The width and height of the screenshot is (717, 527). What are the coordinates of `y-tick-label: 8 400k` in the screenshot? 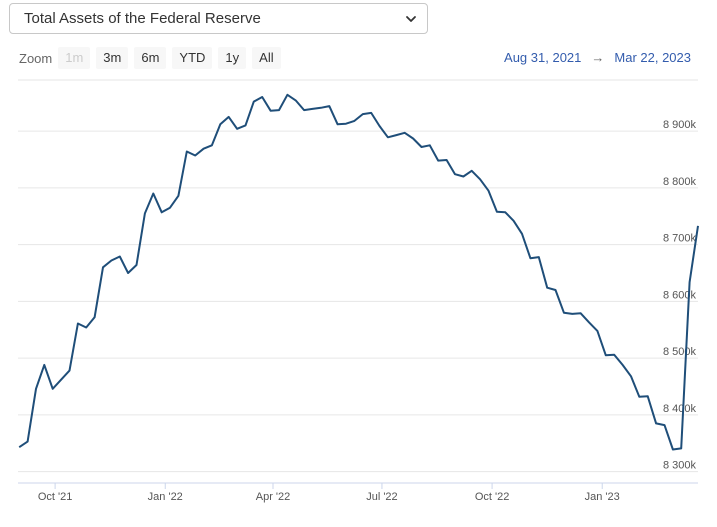 It's located at (680, 409).